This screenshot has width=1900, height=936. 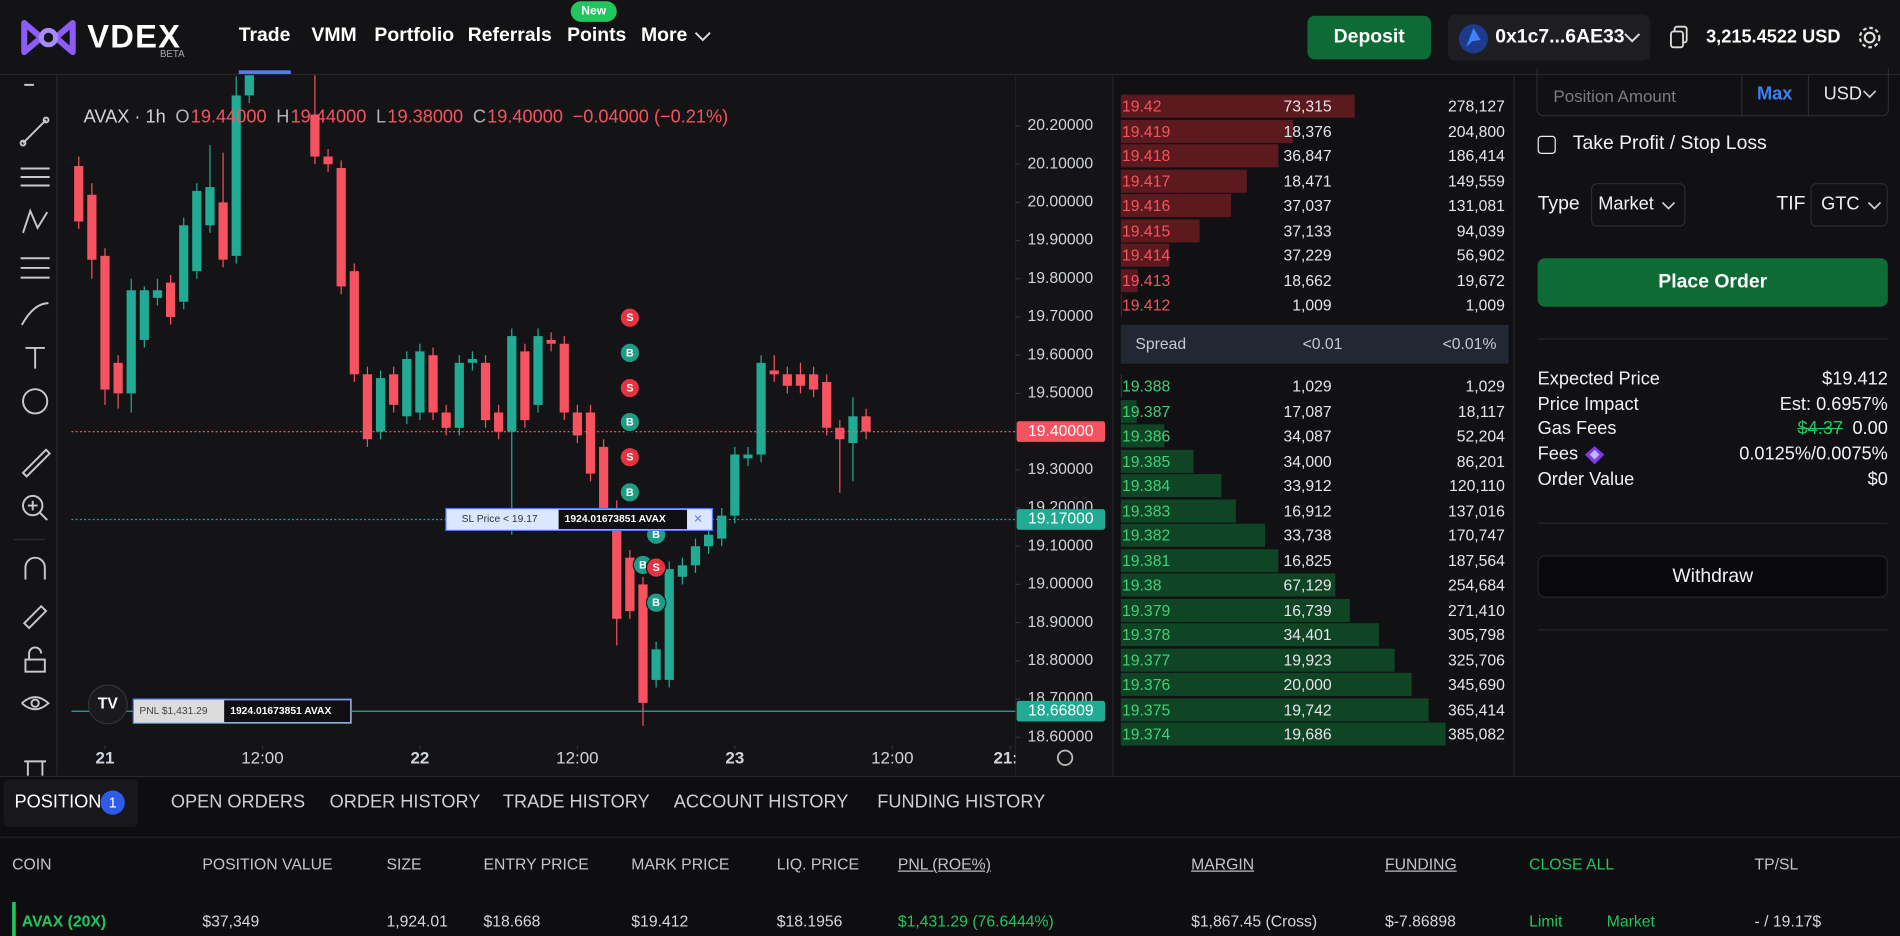 I want to click on wallet-button: 0x1c7...6AE33, so click(x=1549, y=37).